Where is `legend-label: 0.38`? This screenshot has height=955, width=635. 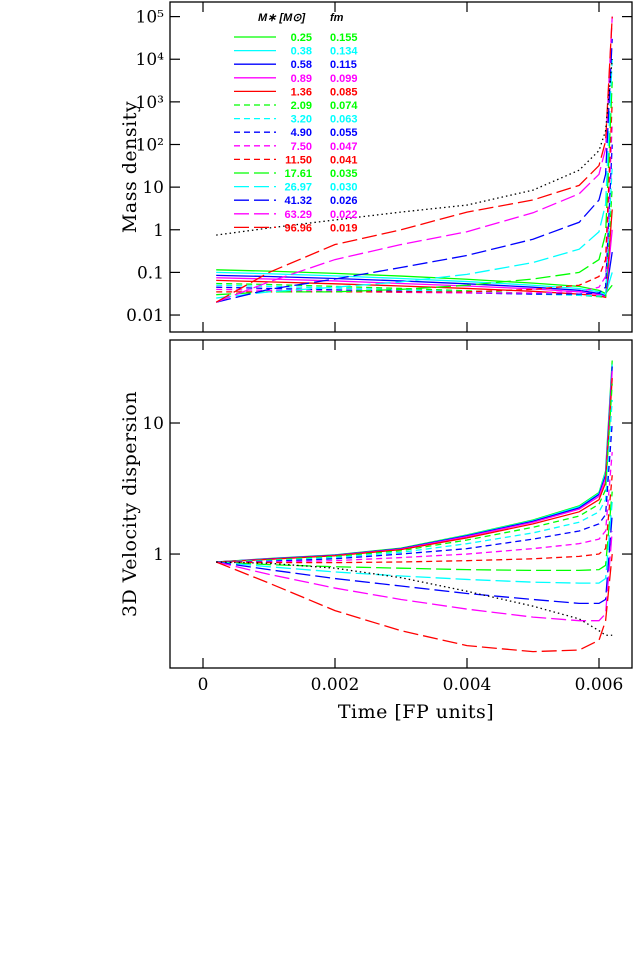
legend-label: 0.38 is located at coordinates (301, 52).